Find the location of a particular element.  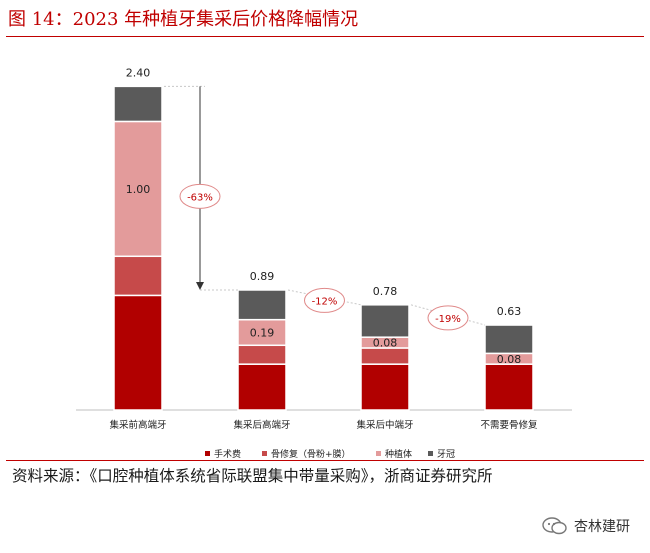

watermark: 杏林建研 is located at coordinates (586, 526).